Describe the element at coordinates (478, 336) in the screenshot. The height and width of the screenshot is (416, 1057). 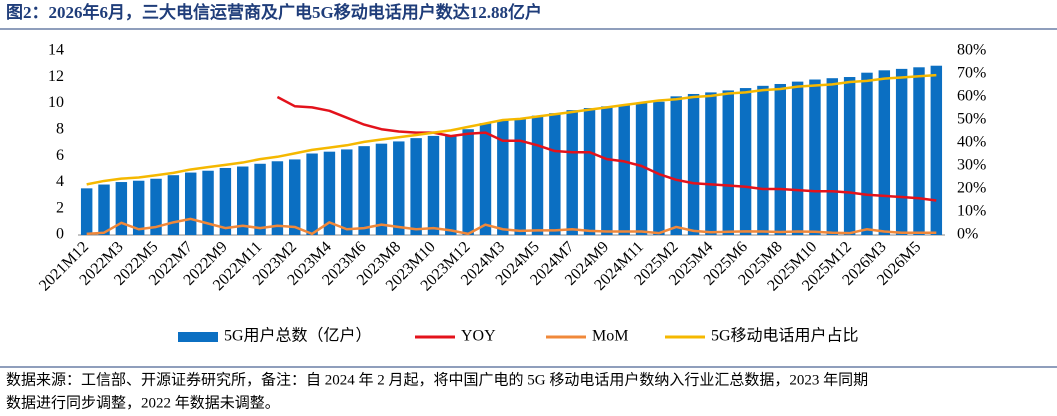
I see `legend-label: YOY` at that location.